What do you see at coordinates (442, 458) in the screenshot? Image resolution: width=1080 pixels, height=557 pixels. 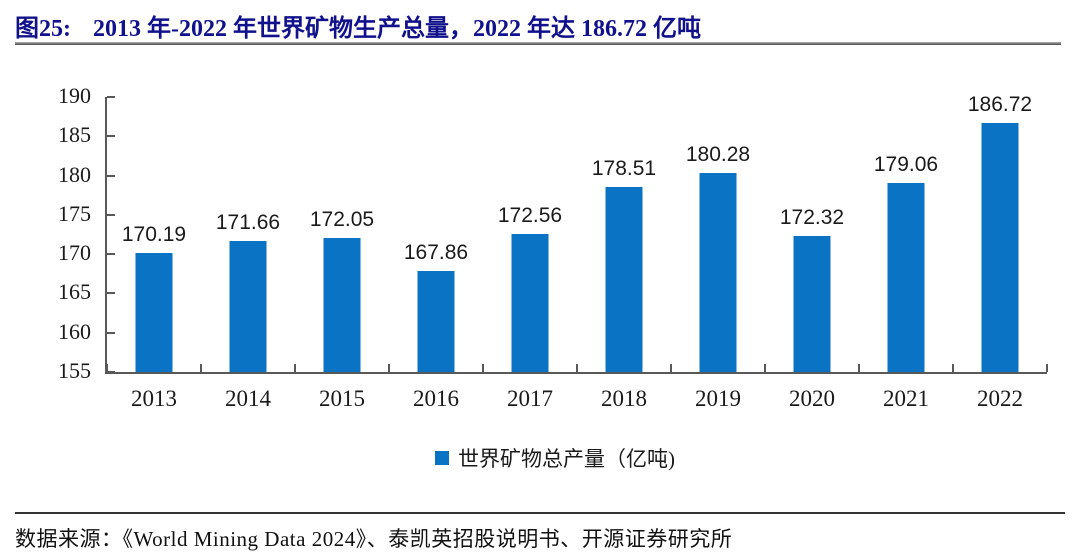 I see `legend-swatch` at bounding box center [442, 458].